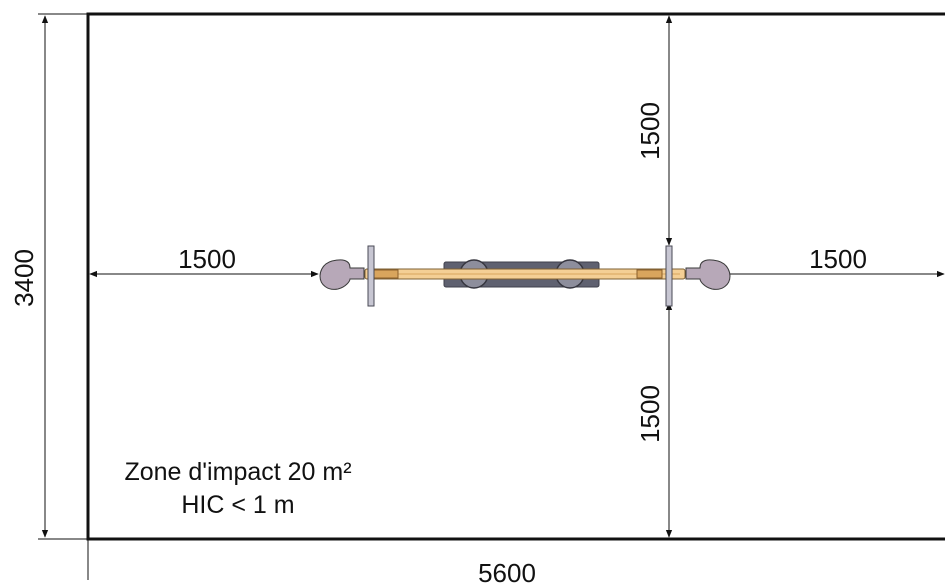  Describe the element at coordinates (342, 274) in the screenshot. I see `seesaw-seat-left` at that location.